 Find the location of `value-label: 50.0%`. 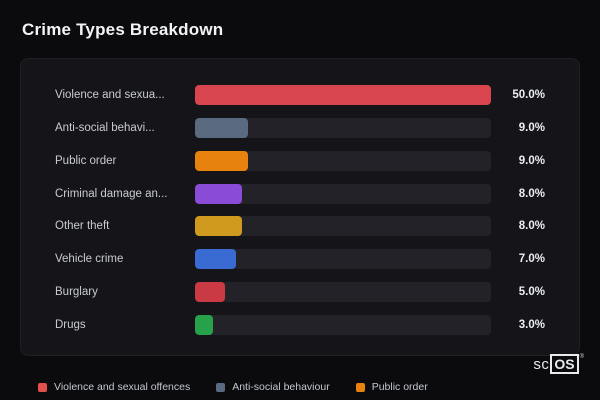

value-label: 50.0% is located at coordinates (528, 95).